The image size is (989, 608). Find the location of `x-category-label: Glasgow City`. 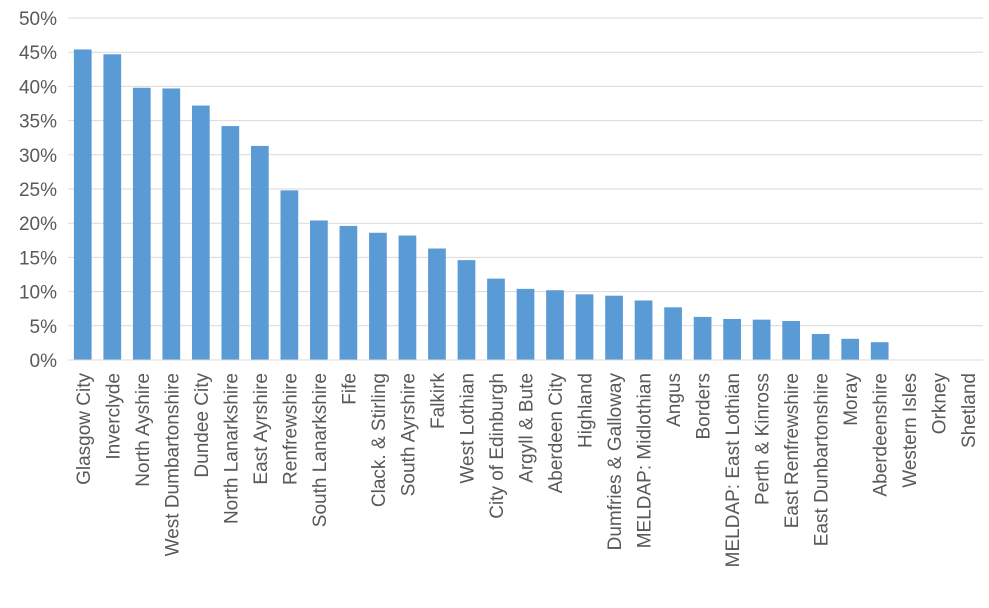

x-category-label: Glasgow City is located at coordinates (84, 429).